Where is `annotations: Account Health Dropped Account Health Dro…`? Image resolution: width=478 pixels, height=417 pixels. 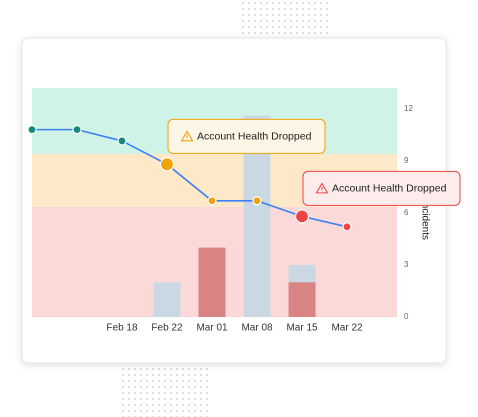 annotations: Account Health Dropped Account Health Dro… is located at coordinates (314, 162).